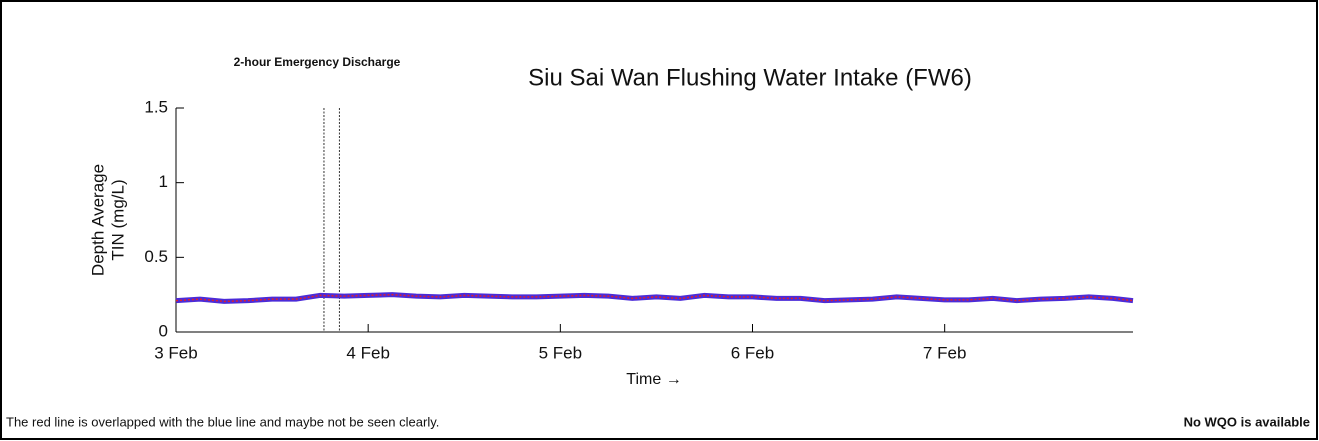  What do you see at coordinates (752, 352) in the screenshot?
I see `x-tick-label: 6 Feb` at bounding box center [752, 352].